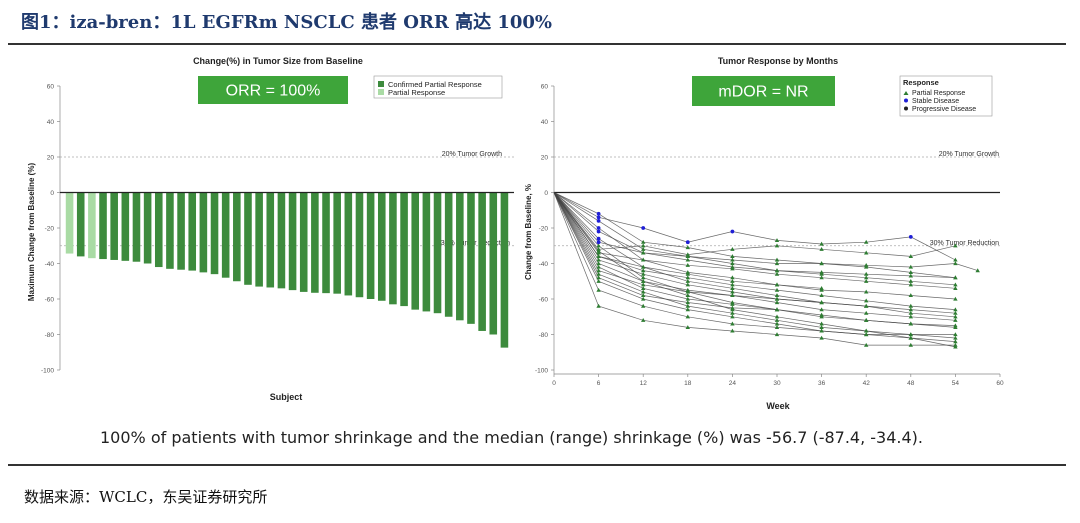 Image resolution: width=1080 pixels, height=523 pixels. Describe the element at coordinates (51, 122) in the screenshot. I see `y-tick-label: 40` at that location.